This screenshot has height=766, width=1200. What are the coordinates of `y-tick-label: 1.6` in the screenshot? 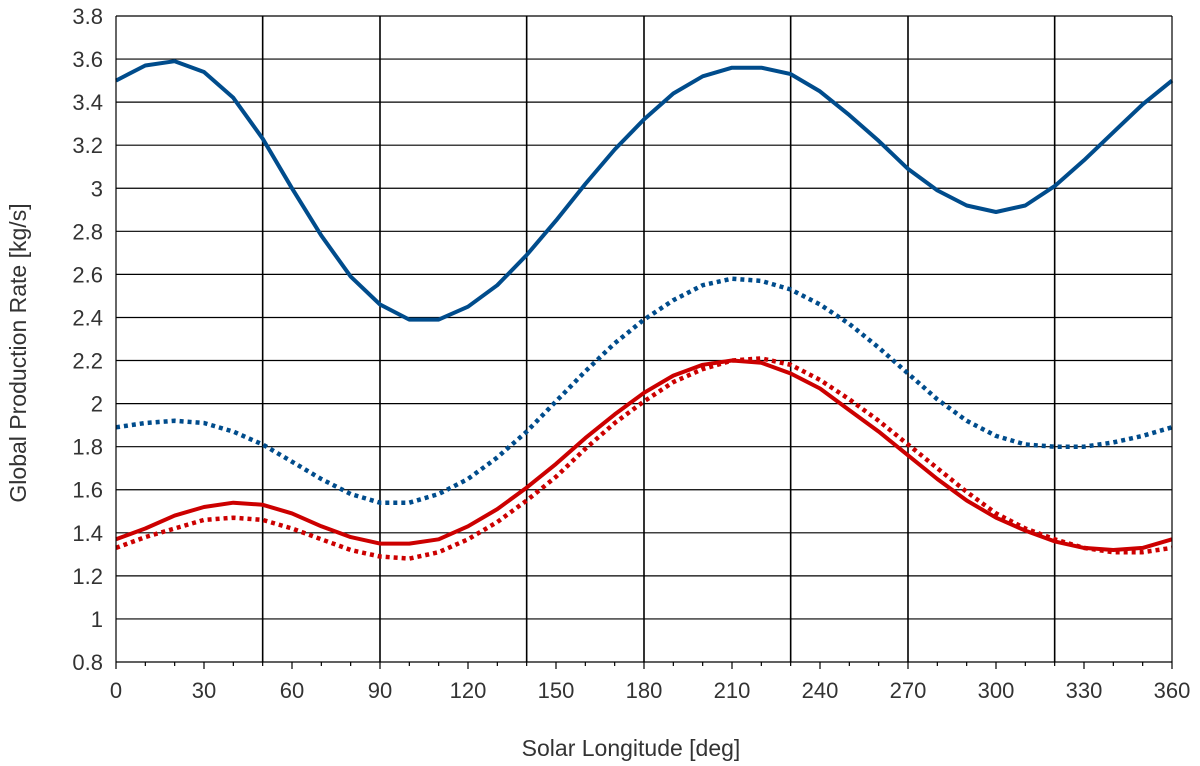 It's located at (87, 490).